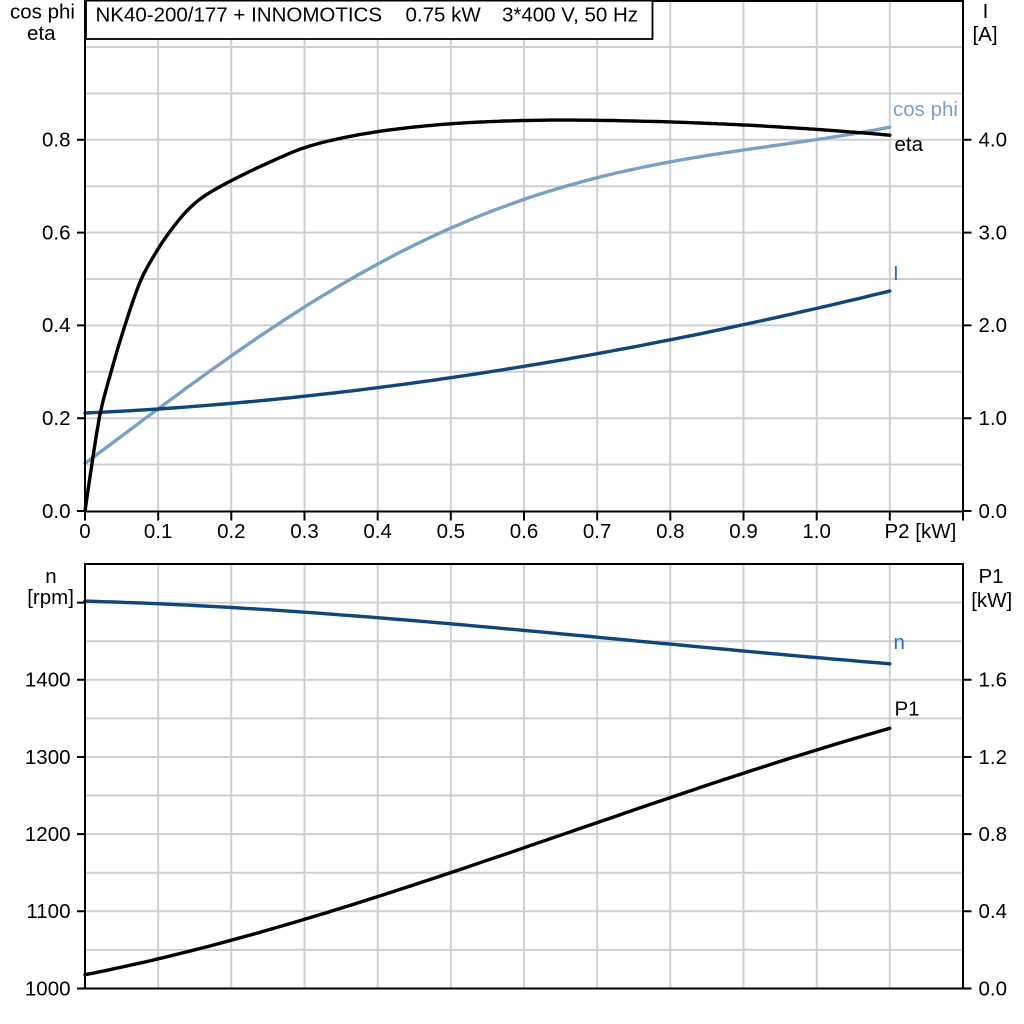  Describe the element at coordinates (993, 325) in the screenshot. I see `svg-text: 2.0` at that location.